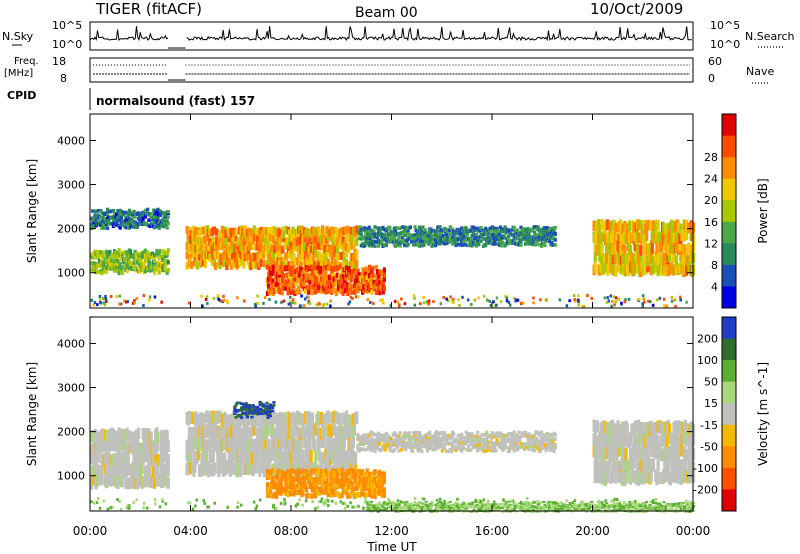 The image size is (800, 554). Describe the element at coordinates (71, 185) in the screenshot. I see `y-tick-label: 3000` at that location.